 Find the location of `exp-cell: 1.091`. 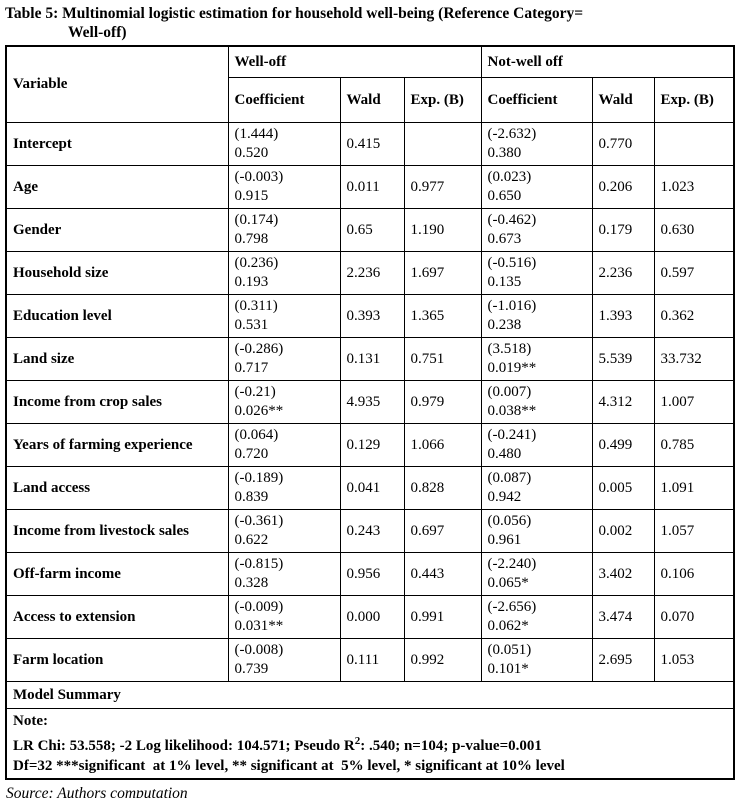

exp-cell: 1.091 is located at coordinates (694, 488).